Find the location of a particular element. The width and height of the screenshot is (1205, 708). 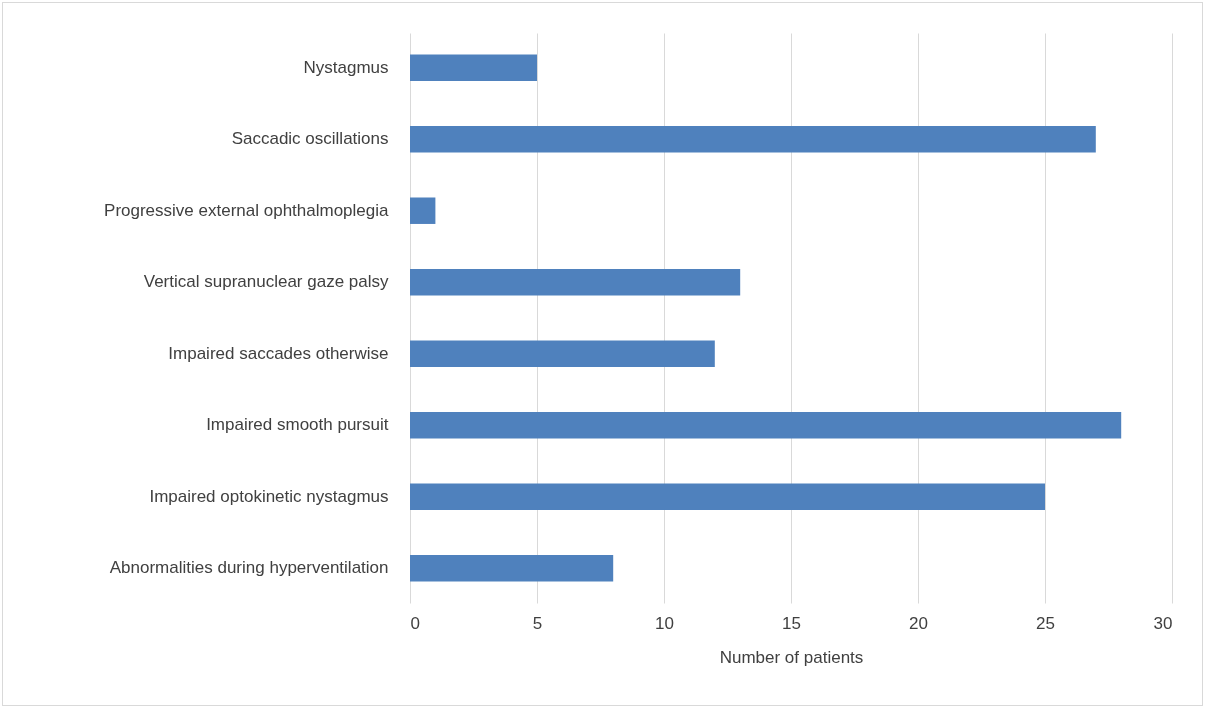

x-tick-label: 30 is located at coordinates (1163, 623).